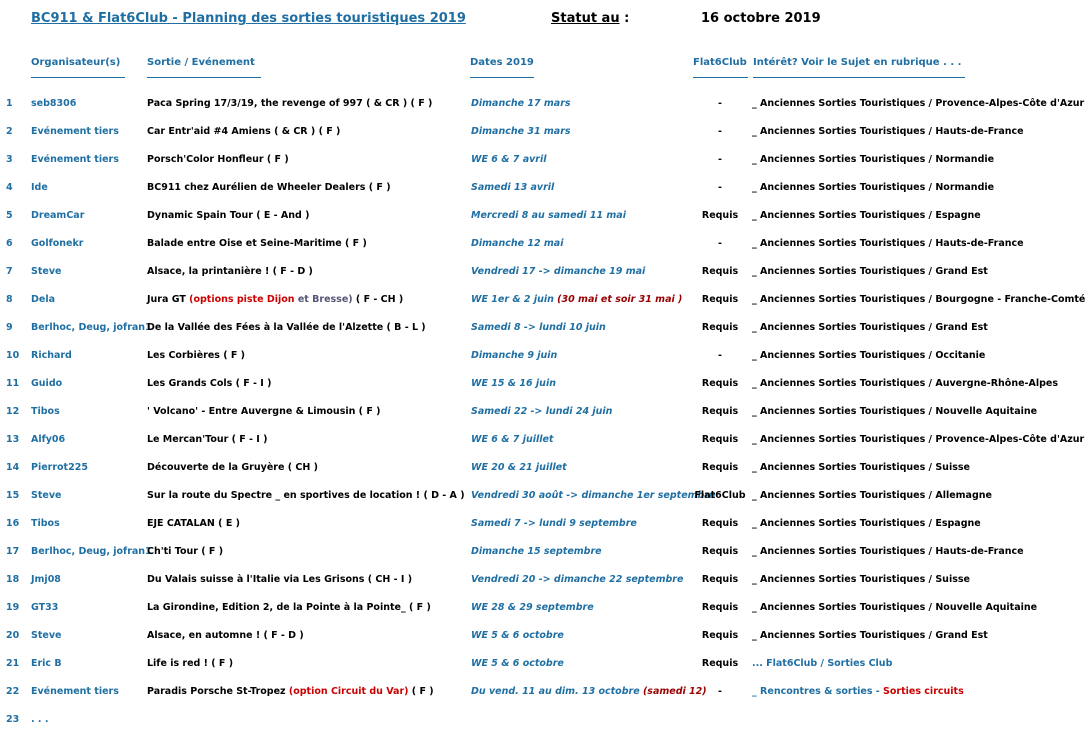  I want to click on event-cell: Porsch'Color Honfleur ( F ), so click(218, 159).